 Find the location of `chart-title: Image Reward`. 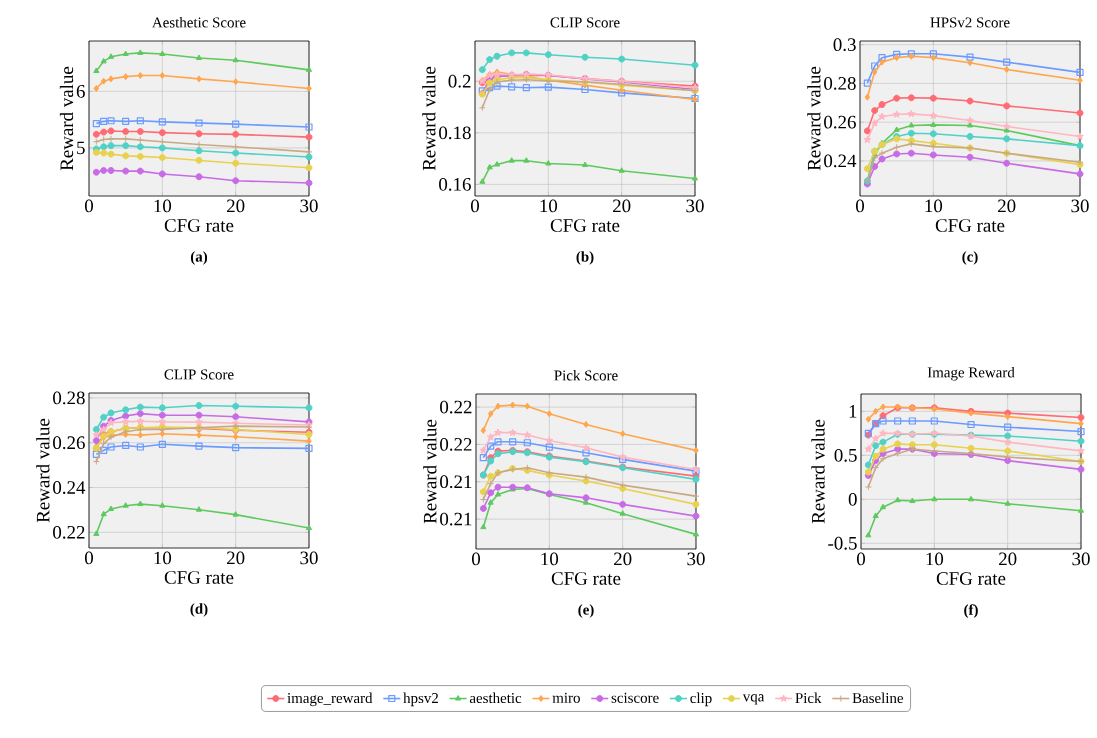

chart-title: Image Reward is located at coordinates (971, 373).